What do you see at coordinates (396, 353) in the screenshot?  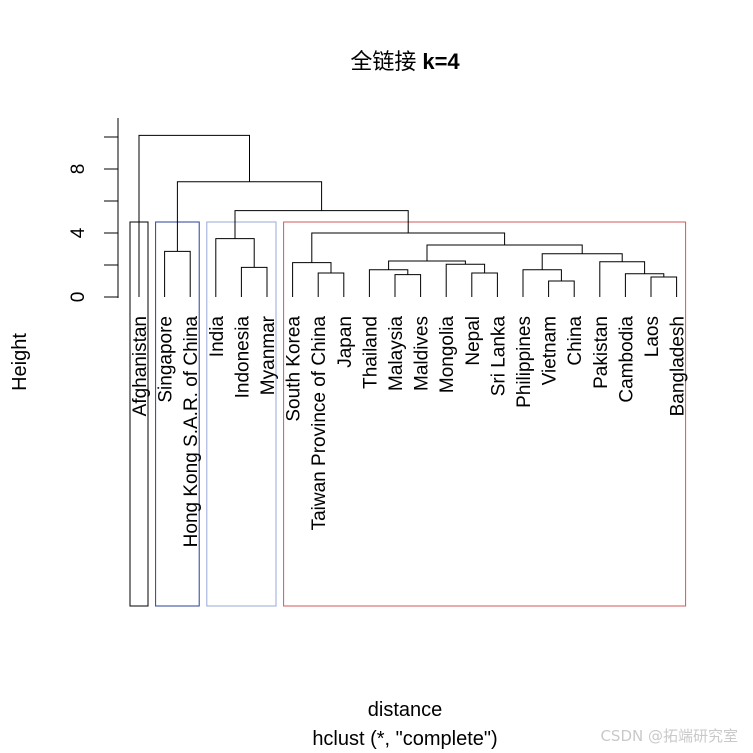 I see `leaf-label: Malaysia` at bounding box center [396, 353].